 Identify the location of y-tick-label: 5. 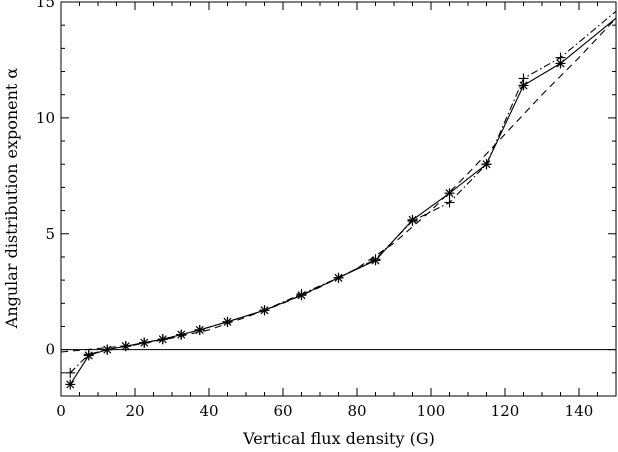
(50, 234).